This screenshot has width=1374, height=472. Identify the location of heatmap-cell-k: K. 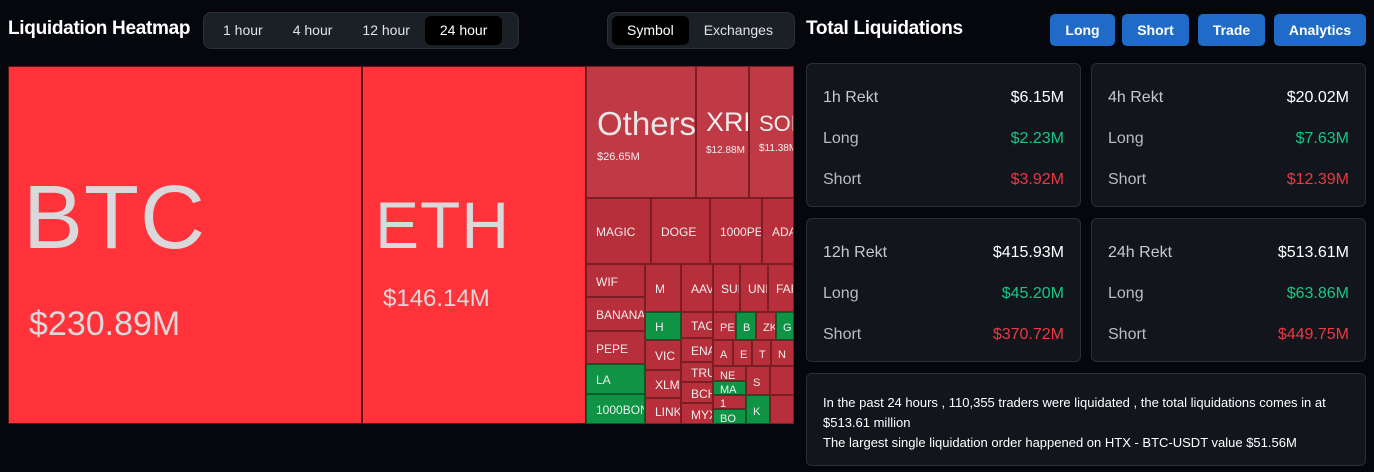
(758, 409).